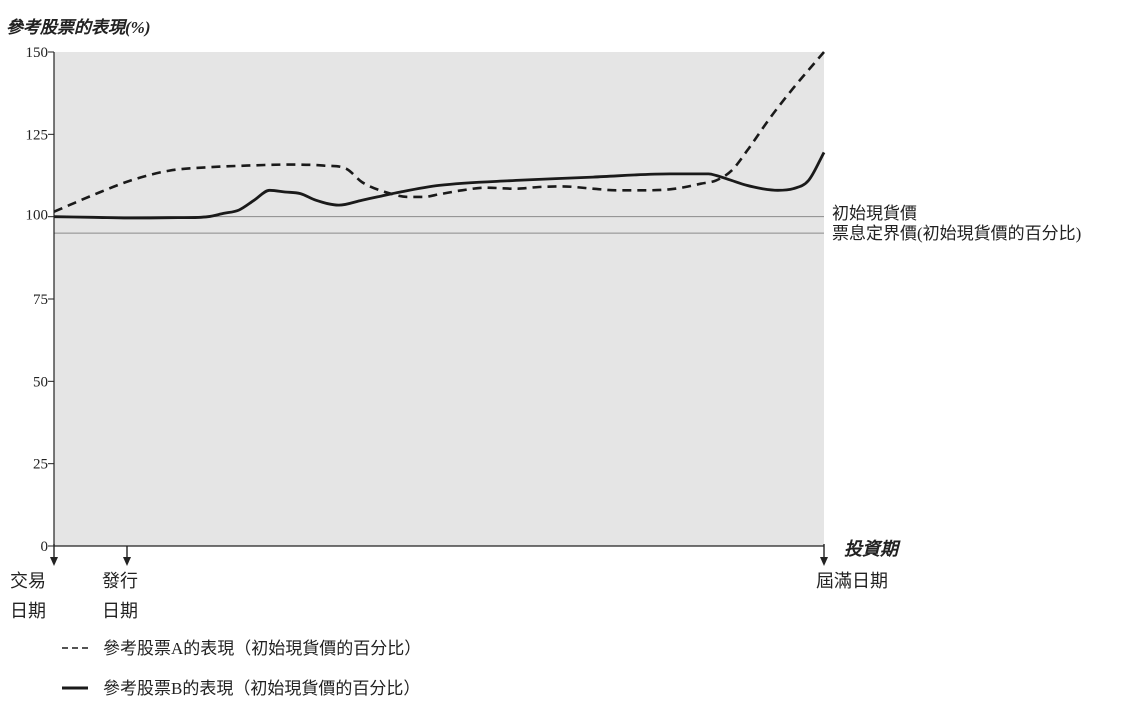 The image size is (1148, 704). What do you see at coordinates (28, 611) in the screenshot?
I see `event-label-0-1: 日期` at bounding box center [28, 611].